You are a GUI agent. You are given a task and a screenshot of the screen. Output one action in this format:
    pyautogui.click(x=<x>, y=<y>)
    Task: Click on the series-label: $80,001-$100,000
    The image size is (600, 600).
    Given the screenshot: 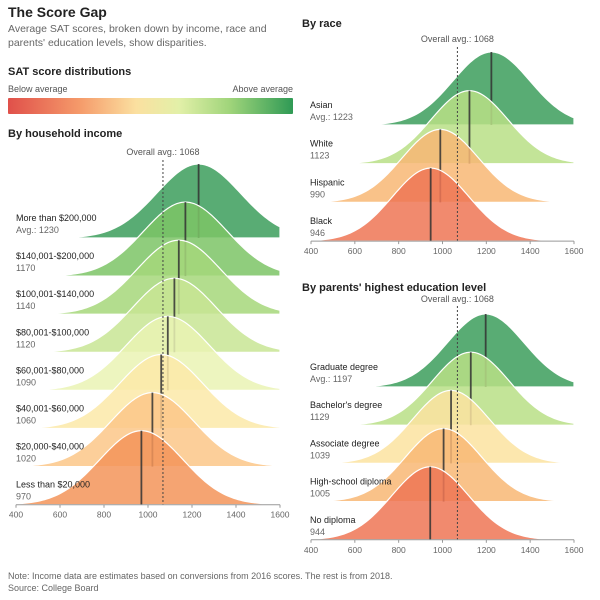 What is the action you would take?
    pyautogui.click(x=52, y=332)
    